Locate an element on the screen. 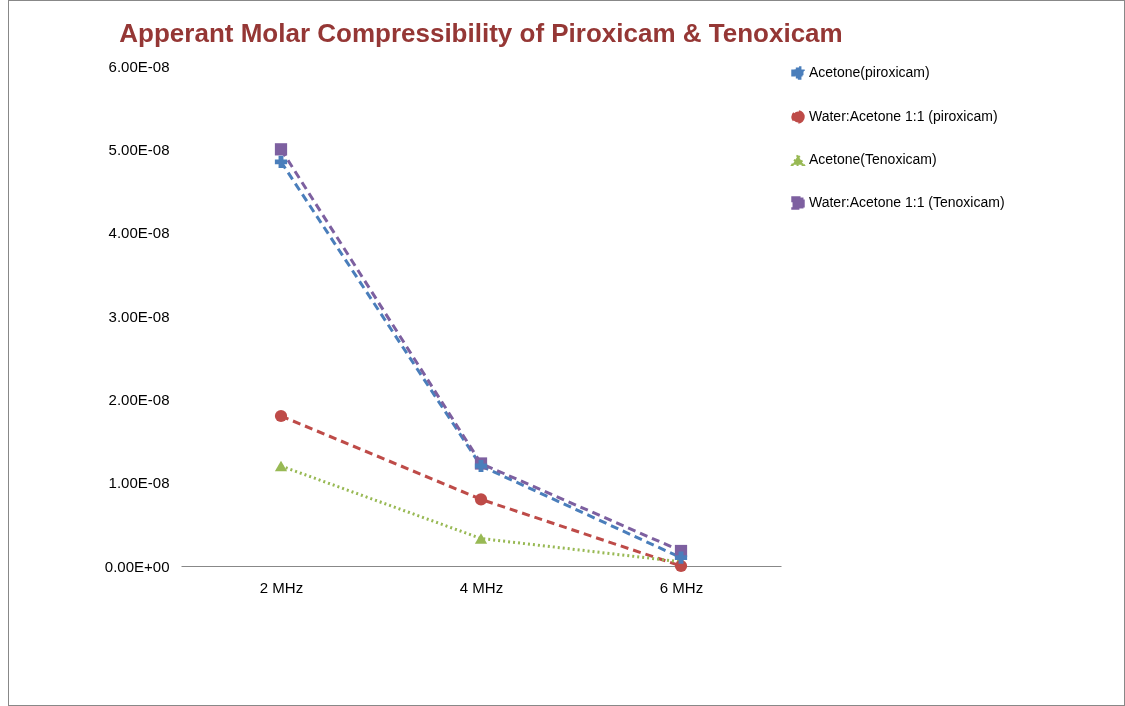 The height and width of the screenshot is (706, 1125). x-tick-label: 4 MHz is located at coordinates (481, 587).